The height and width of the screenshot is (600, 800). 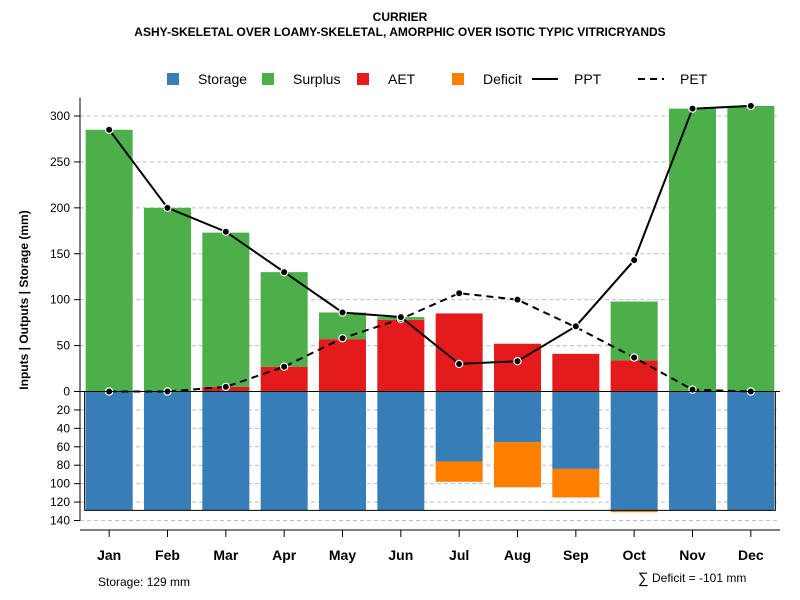 What do you see at coordinates (60, 502) in the screenshot?
I see `y-tick-label: 120` at bounding box center [60, 502].